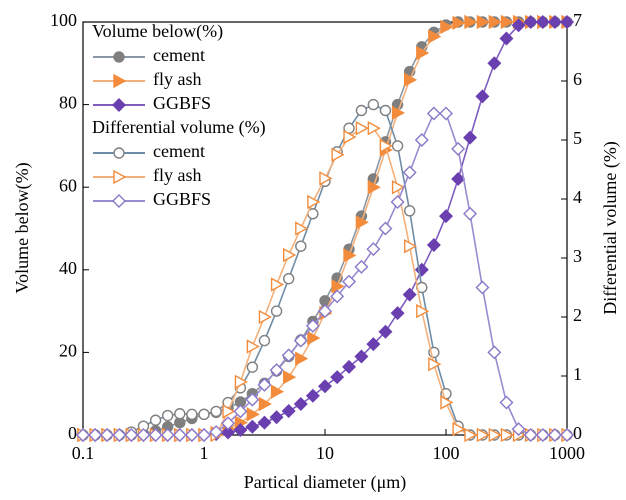 This screenshot has width=626, height=500. What do you see at coordinates (63, 20) in the screenshot?
I see `y-tick-label: 100` at bounding box center [63, 20].